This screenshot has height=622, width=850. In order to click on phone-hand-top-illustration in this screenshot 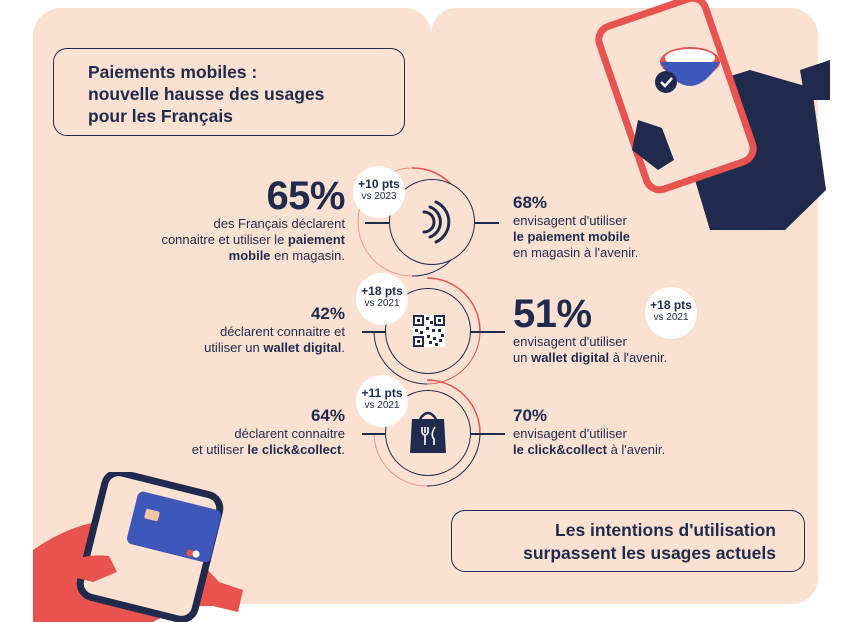, I will do `click(712, 115)`.